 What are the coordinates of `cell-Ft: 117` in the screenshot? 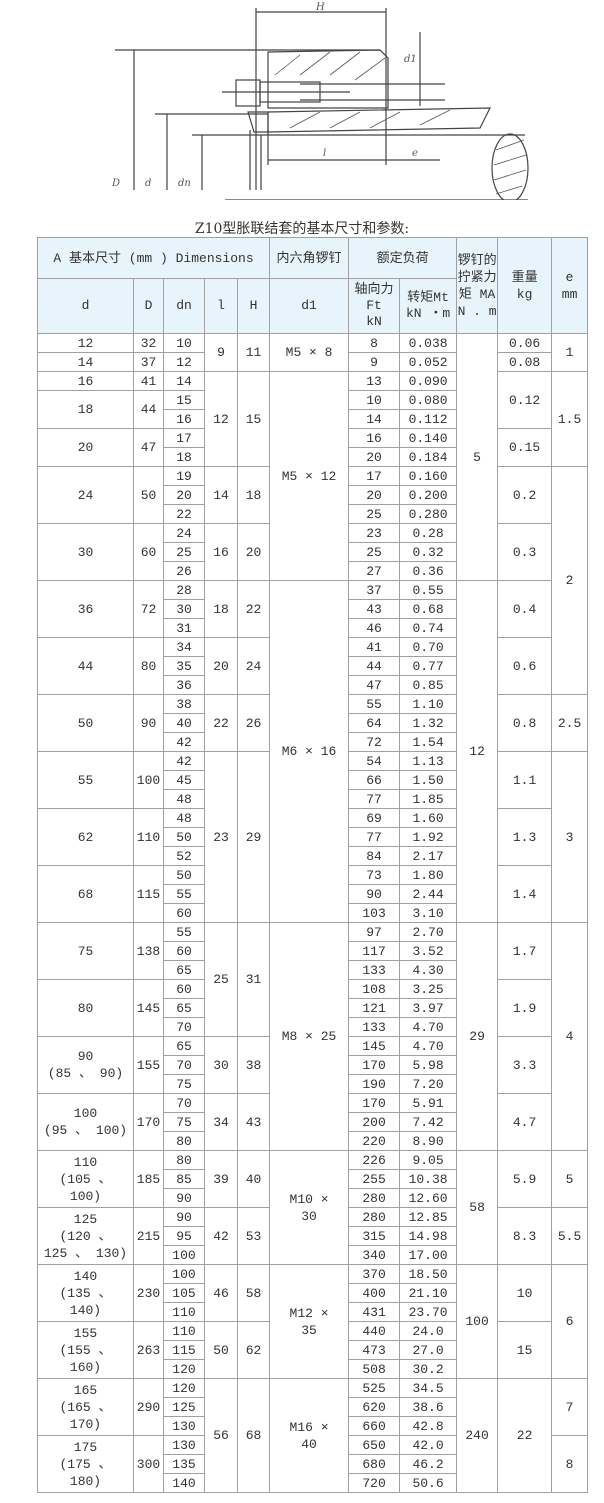 It's located at (374, 951).